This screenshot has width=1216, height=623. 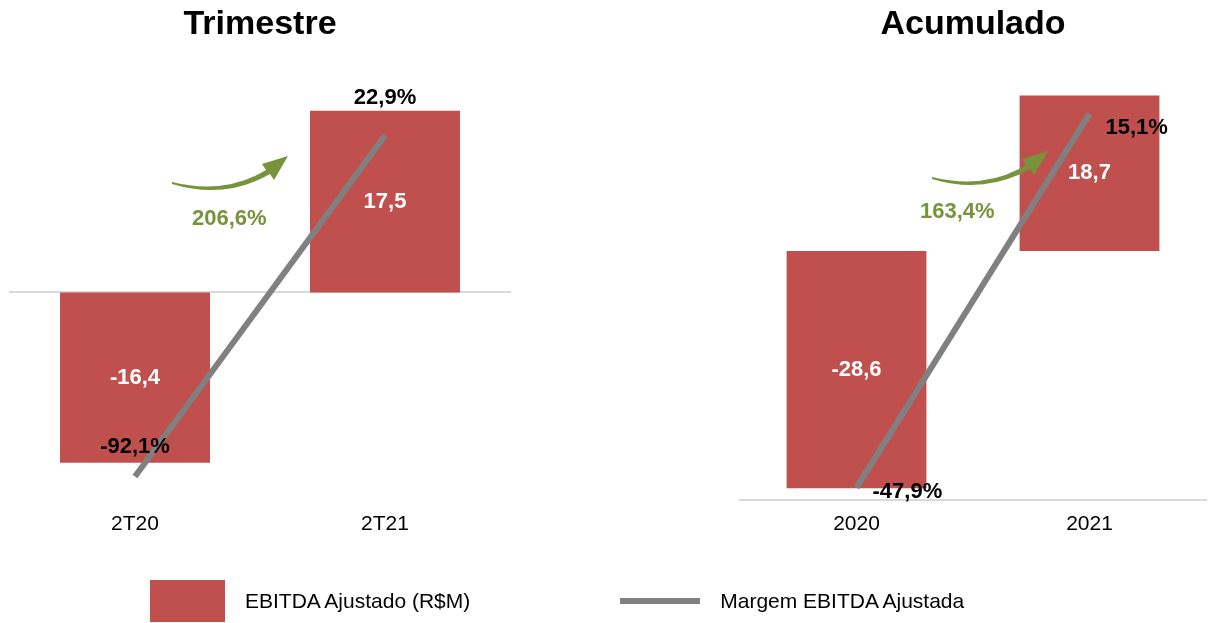 I want to click on data-label: -28,6, so click(x=856, y=368).